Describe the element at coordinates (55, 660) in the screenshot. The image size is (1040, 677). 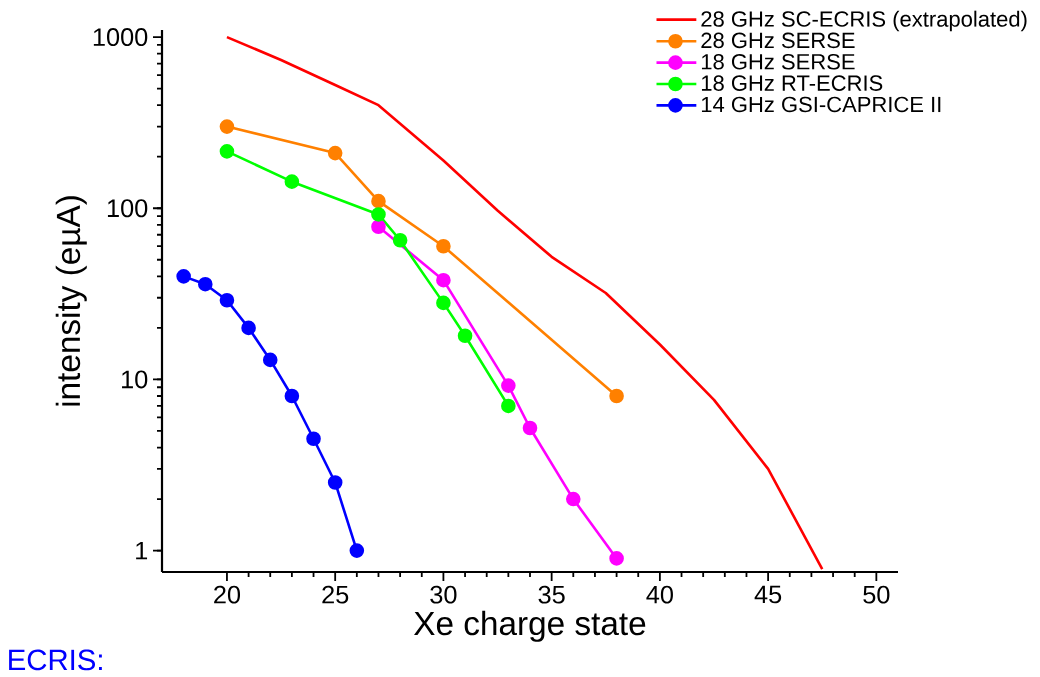
I see `text: ECRIS:` at that location.